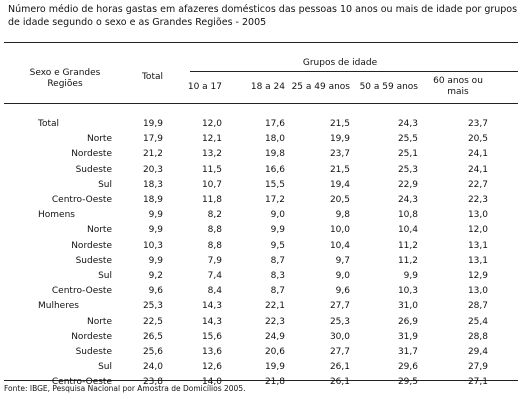 This screenshot has width=525, height=401. Describe the element at coordinates (477, 352) in the screenshot. I see `cell: 29,4` at that location.